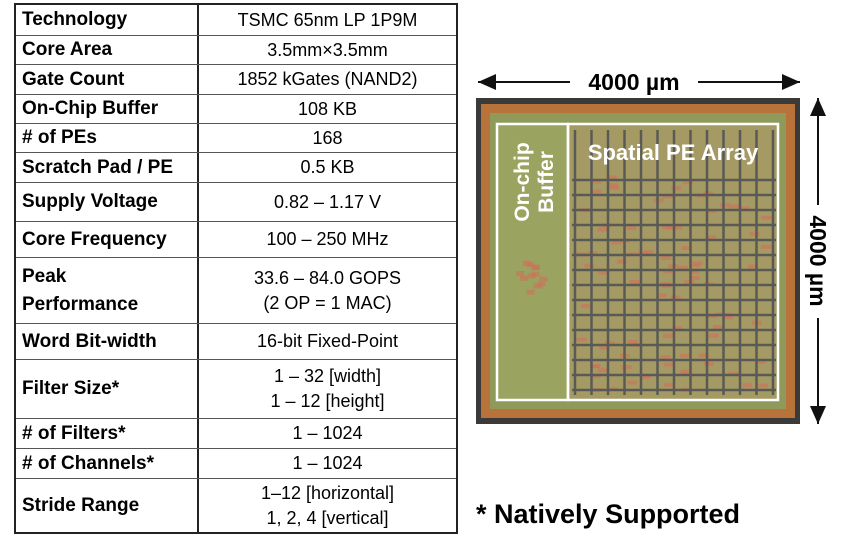  What do you see at coordinates (236, 341) in the screenshot?
I see `table-row: Word Bit-width 16-bit Fixed-Point` at bounding box center [236, 341].